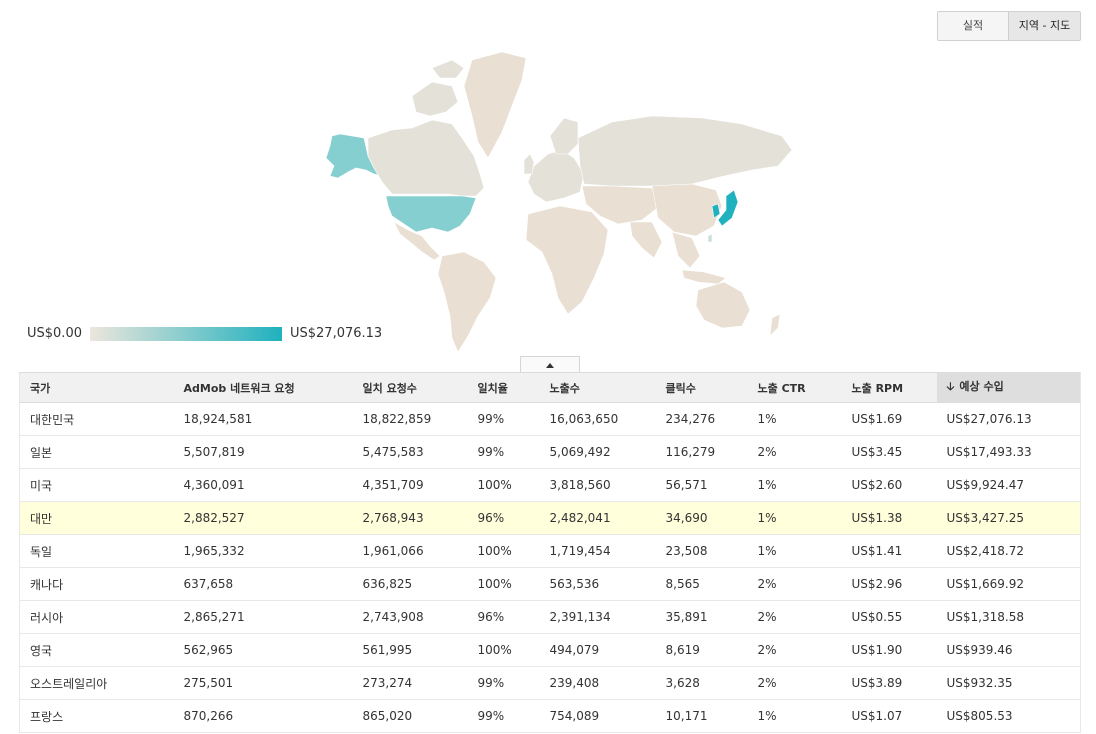 This screenshot has width=1096, height=734. What do you see at coordinates (794, 387) in the screenshot?
I see `col-header-impression-ctr: 노출 CTR` at bounding box center [794, 387].